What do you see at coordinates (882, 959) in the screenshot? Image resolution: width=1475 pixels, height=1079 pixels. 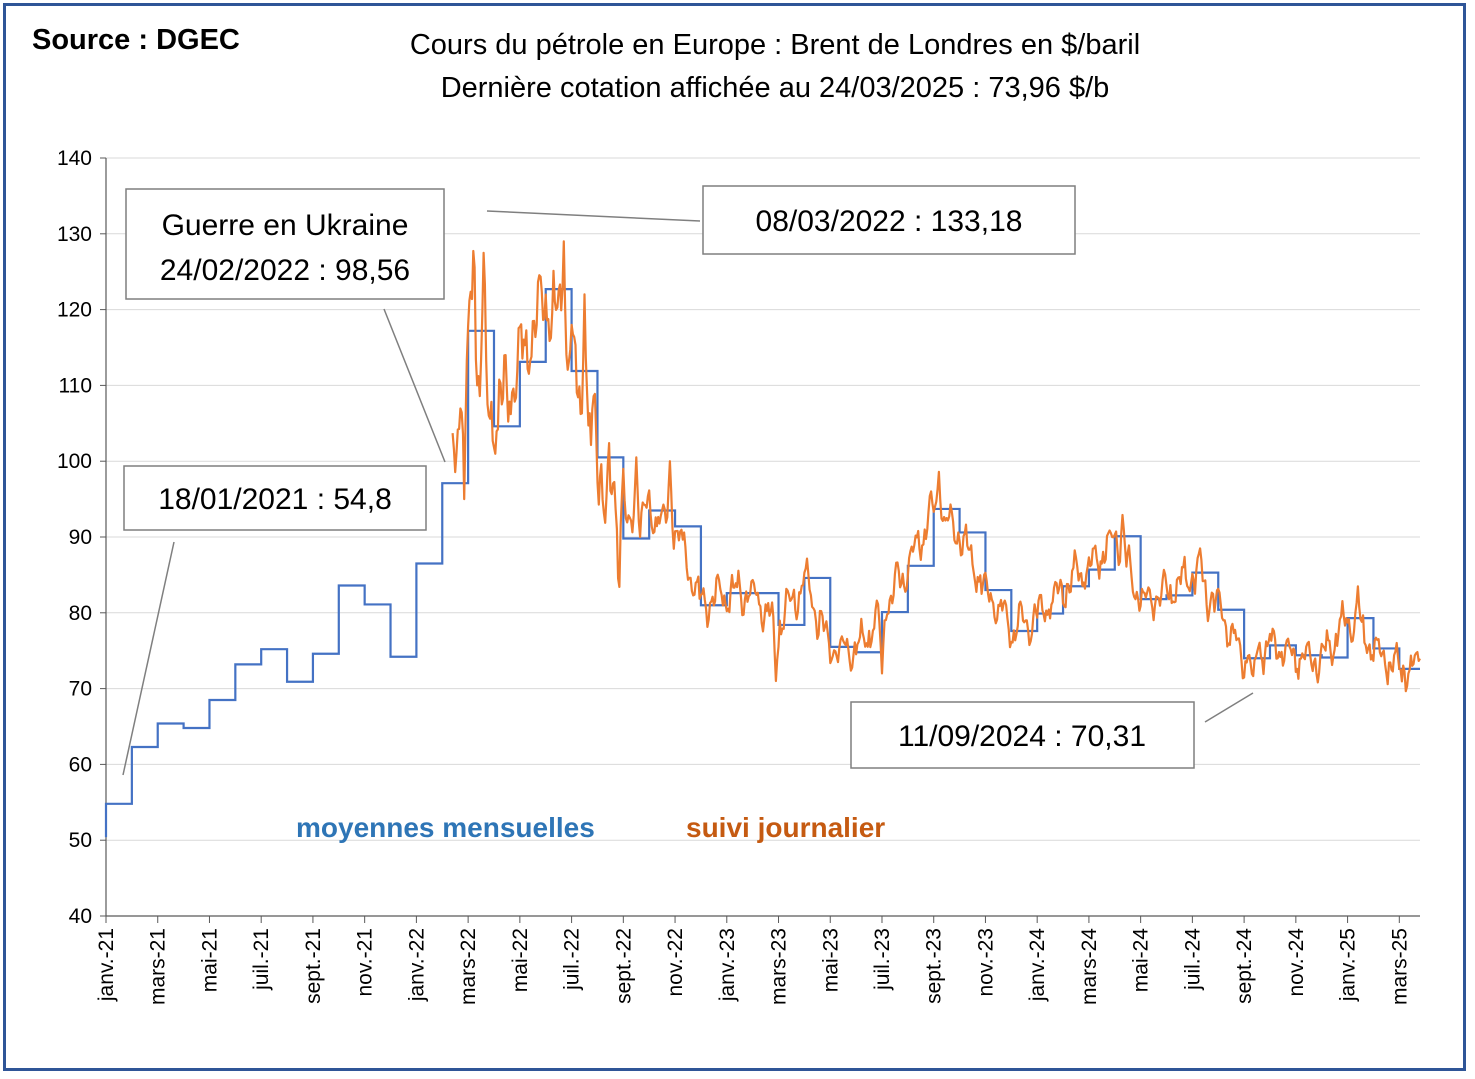 I see `x-tick-label: juil.-23` at bounding box center [882, 959].